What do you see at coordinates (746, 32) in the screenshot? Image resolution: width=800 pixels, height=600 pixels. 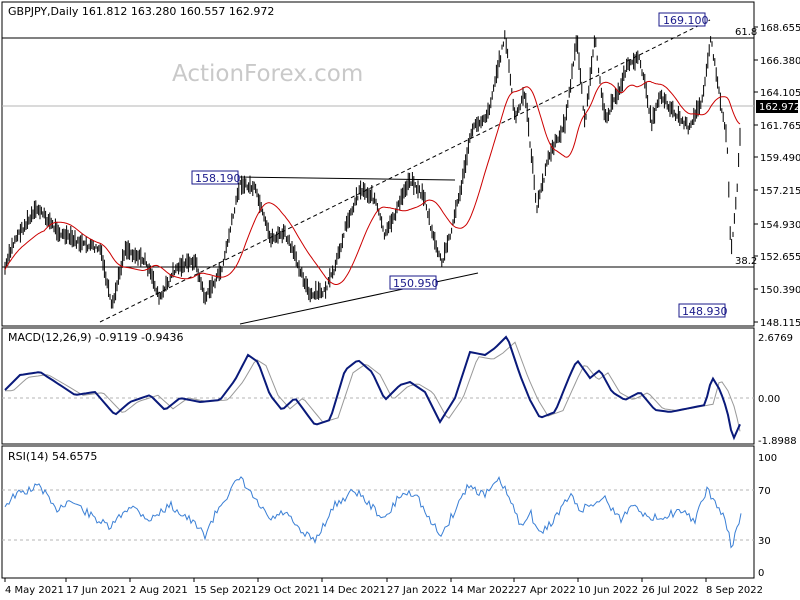 I see `fib-618-label: 61.8` at bounding box center [746, 32].